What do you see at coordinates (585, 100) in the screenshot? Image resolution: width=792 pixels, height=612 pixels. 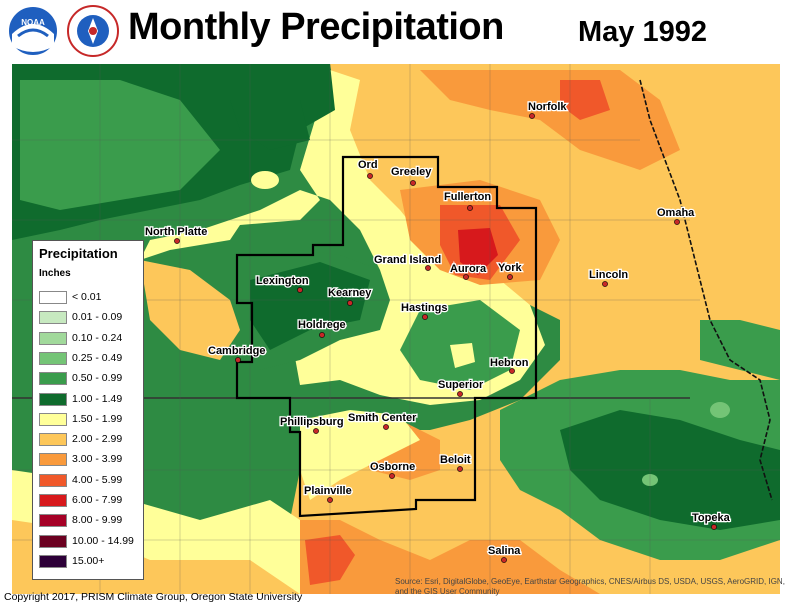 I see `precip-zone-northeast-red` at bounding box center [585, 100].